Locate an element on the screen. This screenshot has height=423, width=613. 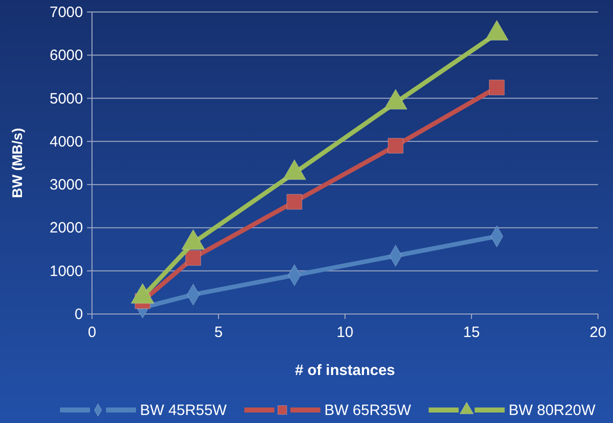
legend-label: BW 45R55W is located at coordinates (184, 410).